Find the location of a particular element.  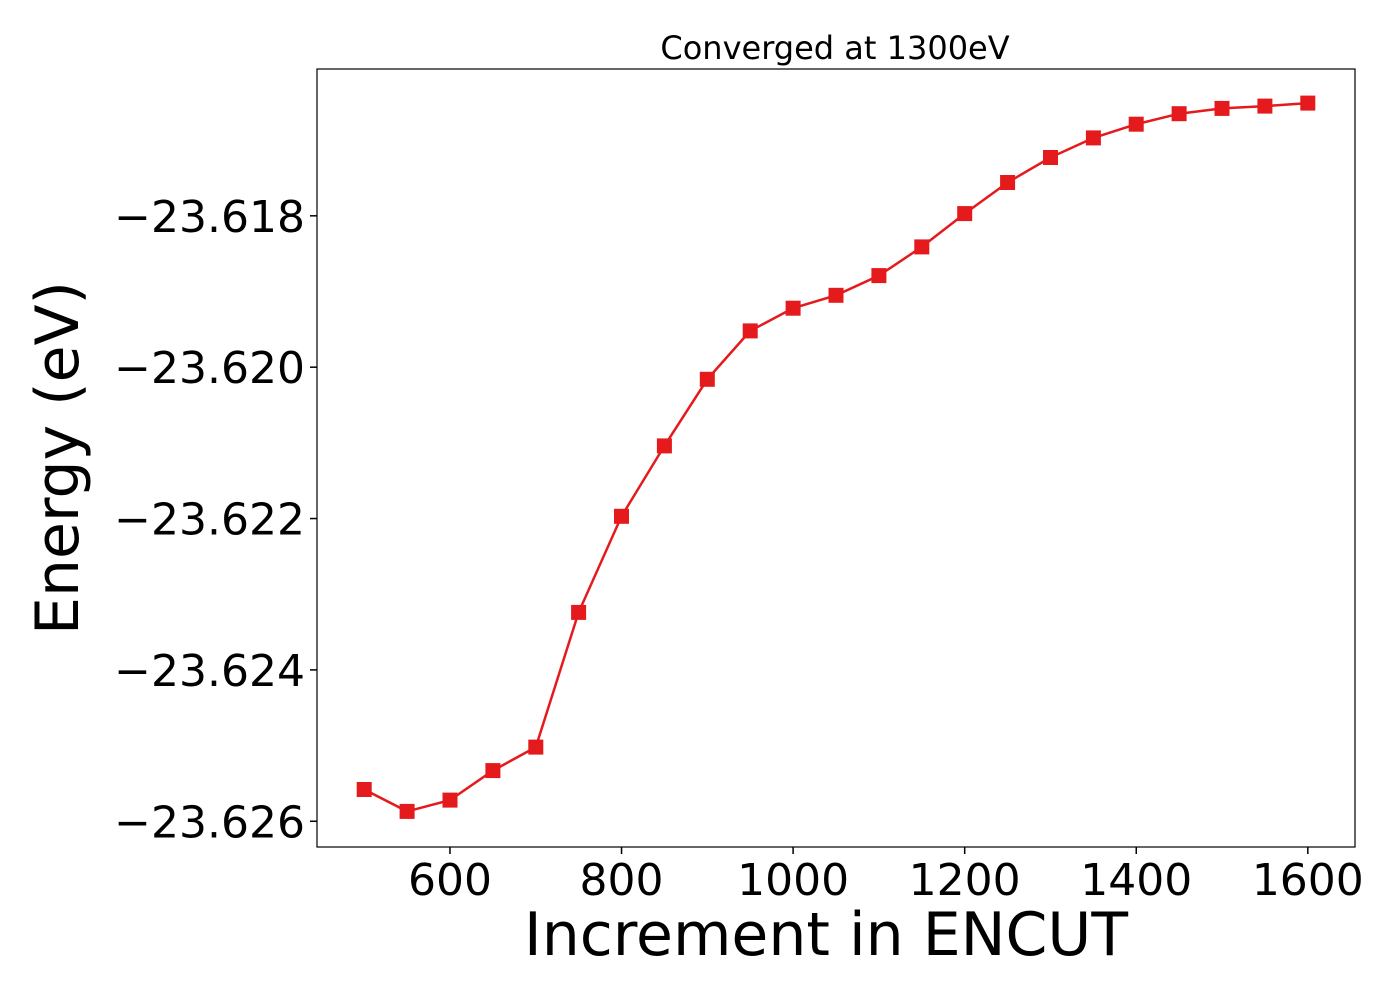

y-tick-label: −23.620 is located at coordinates (209, 368).